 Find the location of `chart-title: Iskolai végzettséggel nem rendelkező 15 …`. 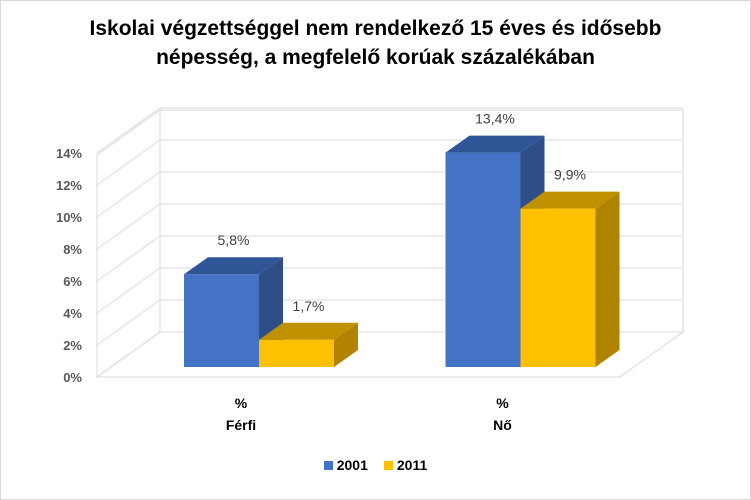

chart-title: Iskolai végzettséggel nem rendelkező 15 … is located at coordinates (375, 43).